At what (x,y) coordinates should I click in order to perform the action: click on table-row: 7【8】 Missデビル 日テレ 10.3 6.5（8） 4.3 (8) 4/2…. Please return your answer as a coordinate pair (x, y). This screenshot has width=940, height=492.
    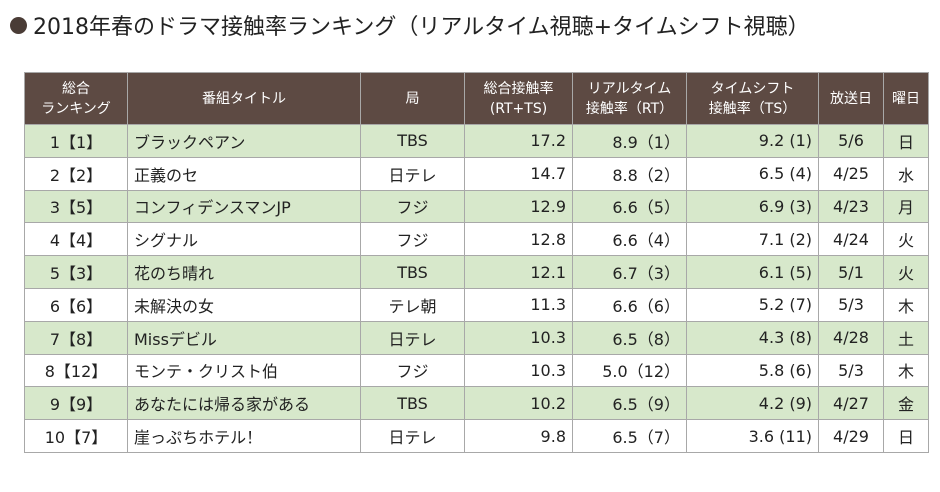
    Looking at the image, I should click on (476, 337).